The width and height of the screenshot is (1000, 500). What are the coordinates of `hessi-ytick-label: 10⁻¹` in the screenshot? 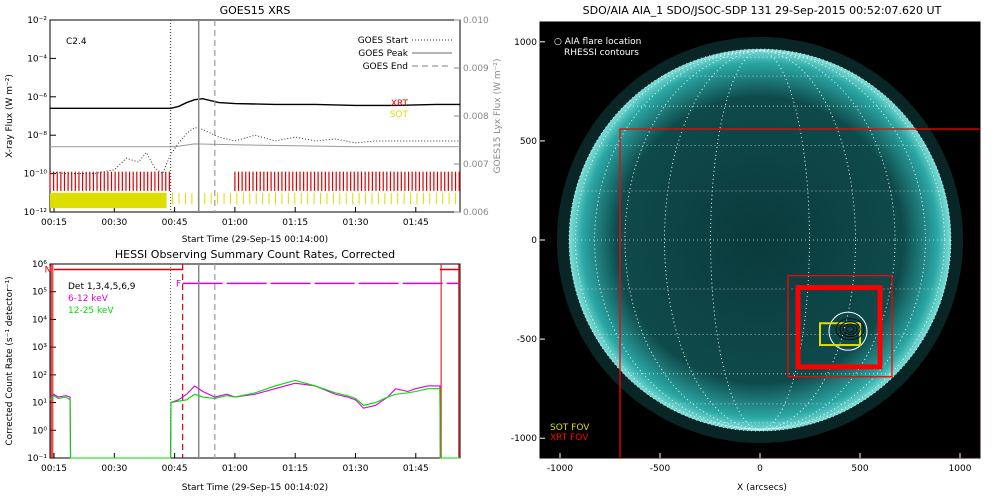 It's located at (37, 459).